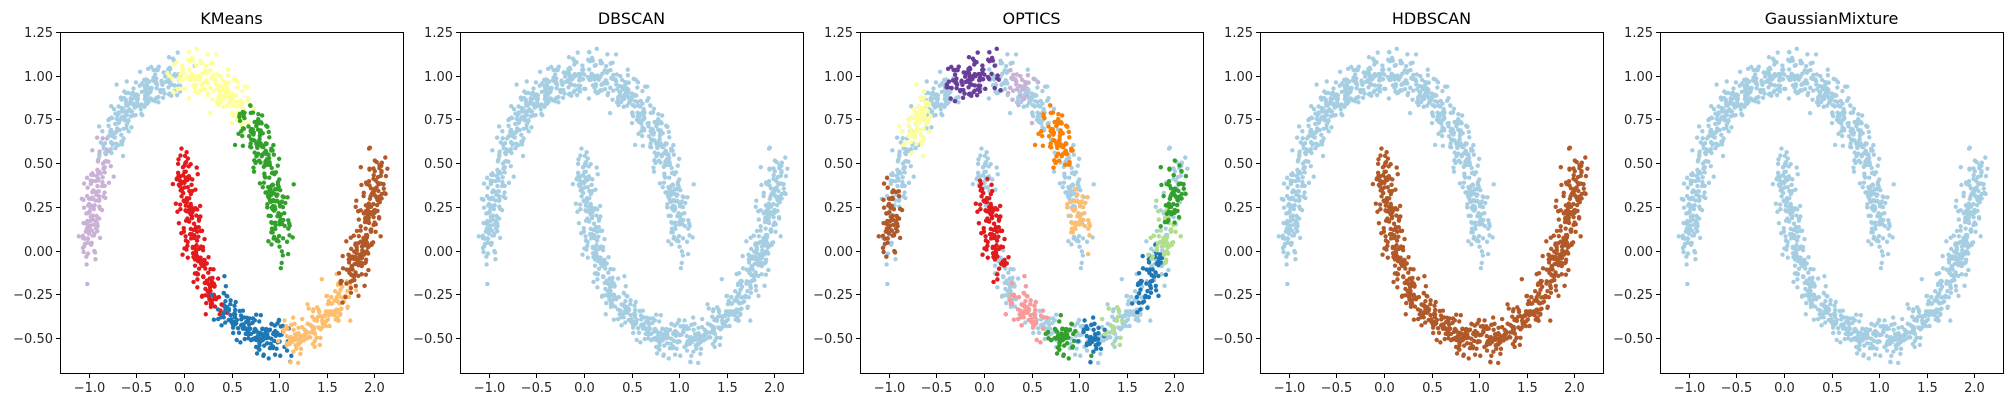 The height and width of the screenshot is (411, 2011). Describe the element at coordinates (231, 18) in the screenshot. I see `chart-title: KMeans` at that location.